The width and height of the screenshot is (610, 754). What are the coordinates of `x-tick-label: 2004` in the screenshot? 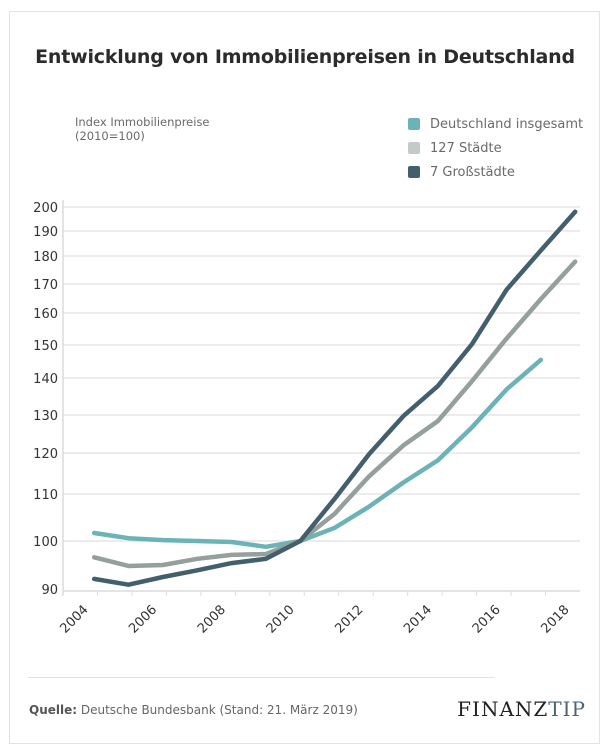 It's located at (75, 620).